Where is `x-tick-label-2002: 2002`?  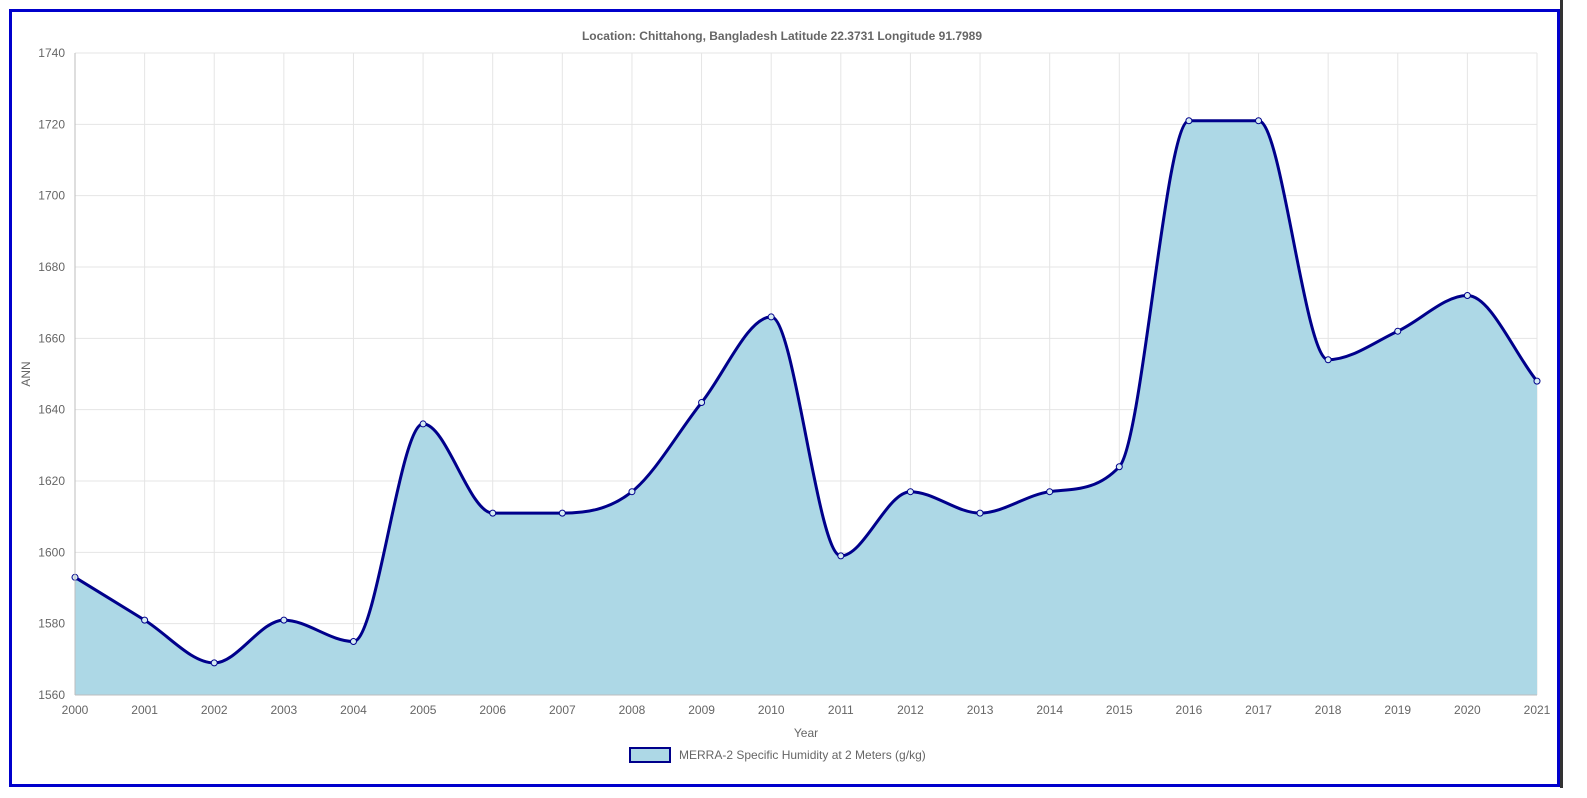
x-tick-label-2002: 2002 is located at coordinates (214, 710).